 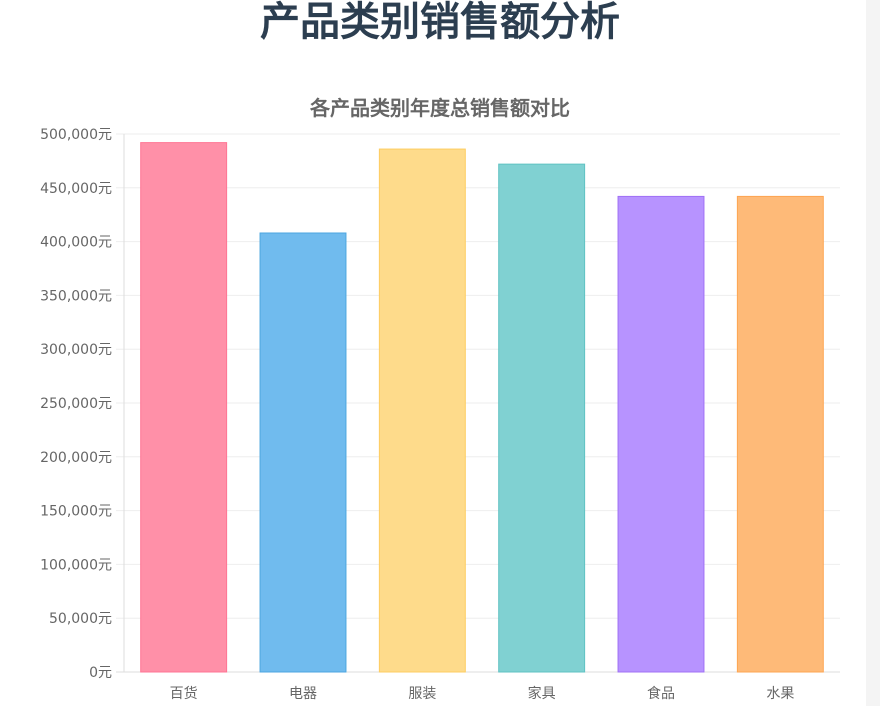 I want to click on y-tick-label-0: 0元, so click(x=100, y=673).